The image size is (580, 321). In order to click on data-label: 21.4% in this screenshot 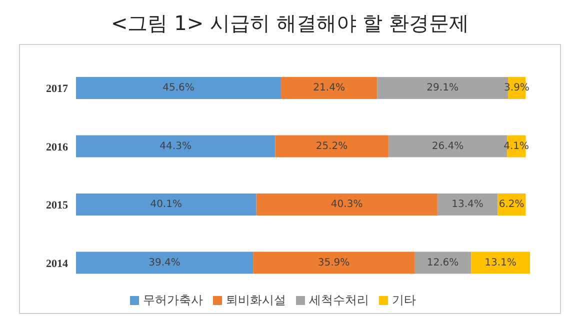, I will do `click(329, 88)`.